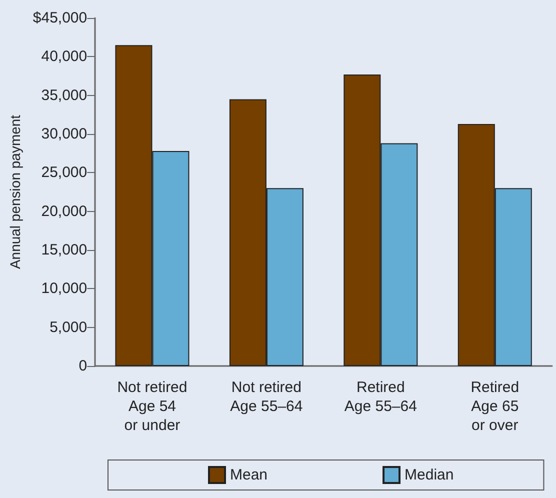 The image size is (556, 498). What do you see at coordinates (64, 57) in the screenshot?
I see `y-tick-label: 40,000` at bounding box center [64, 57].